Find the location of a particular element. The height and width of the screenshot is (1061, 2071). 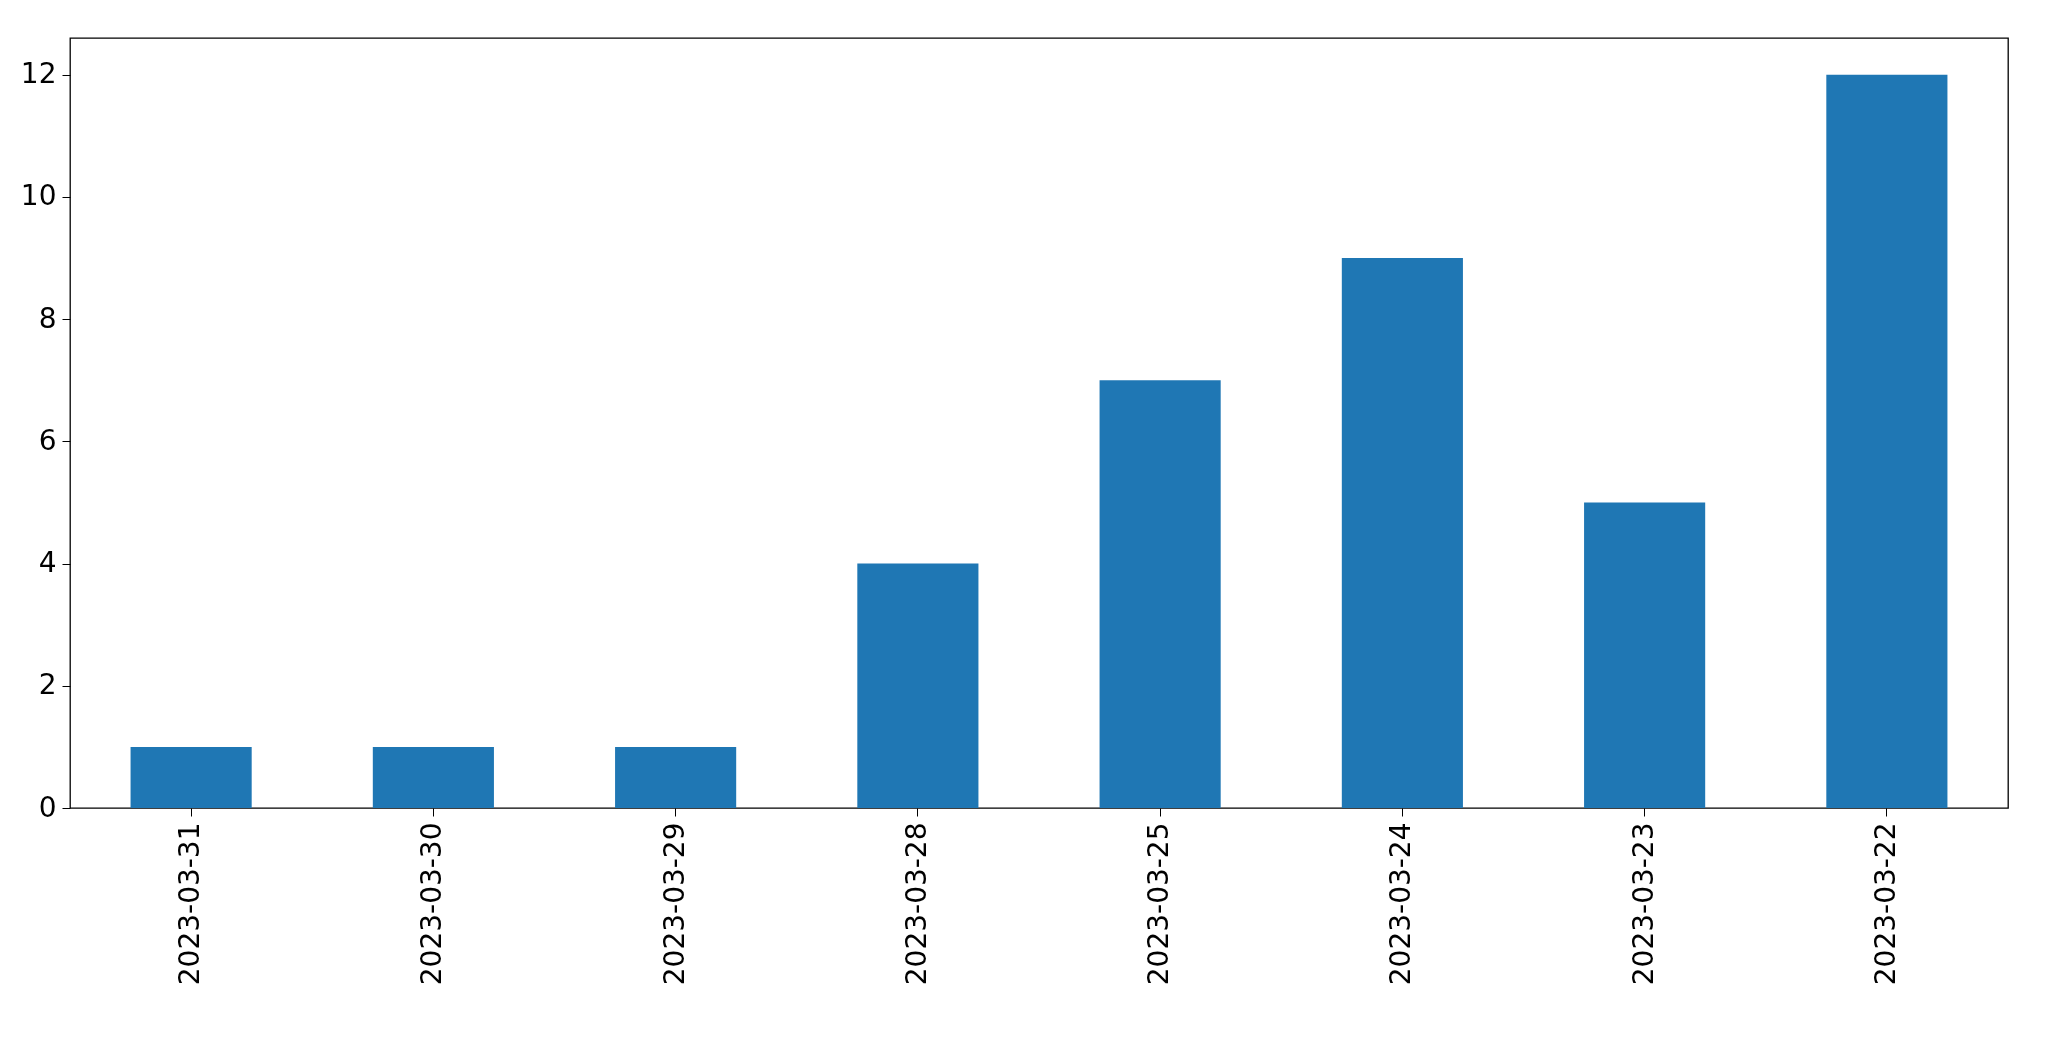

x-tick-label: 2023-03-25 is located at coordinates (1159, 904).